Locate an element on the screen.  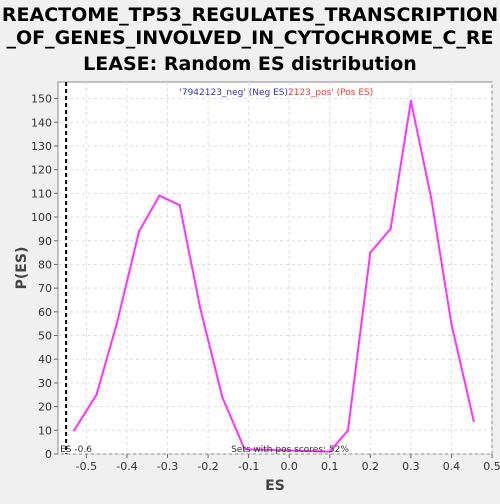
x-tick-label: -0.2 is located at coordinates (207, 466).